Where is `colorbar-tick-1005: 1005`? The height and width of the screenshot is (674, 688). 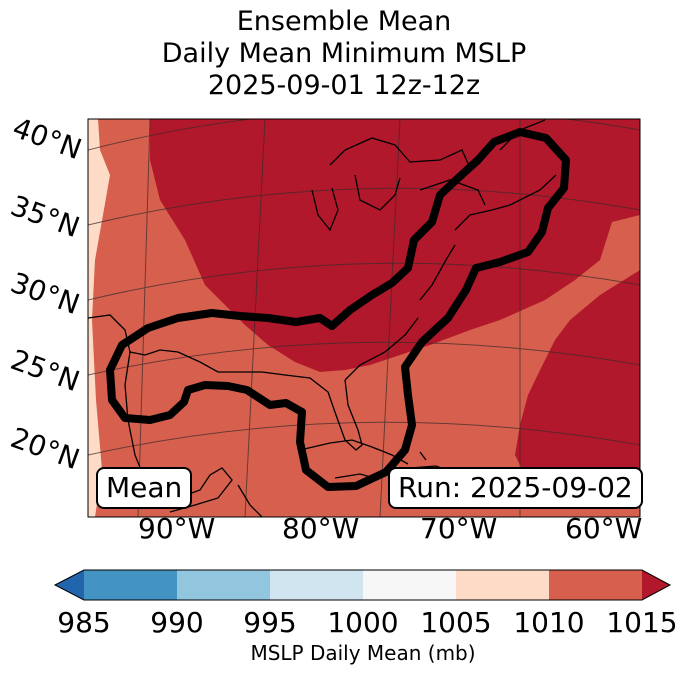 colorbar-tick-1005: 1005 is located at coordinates (456, 622).